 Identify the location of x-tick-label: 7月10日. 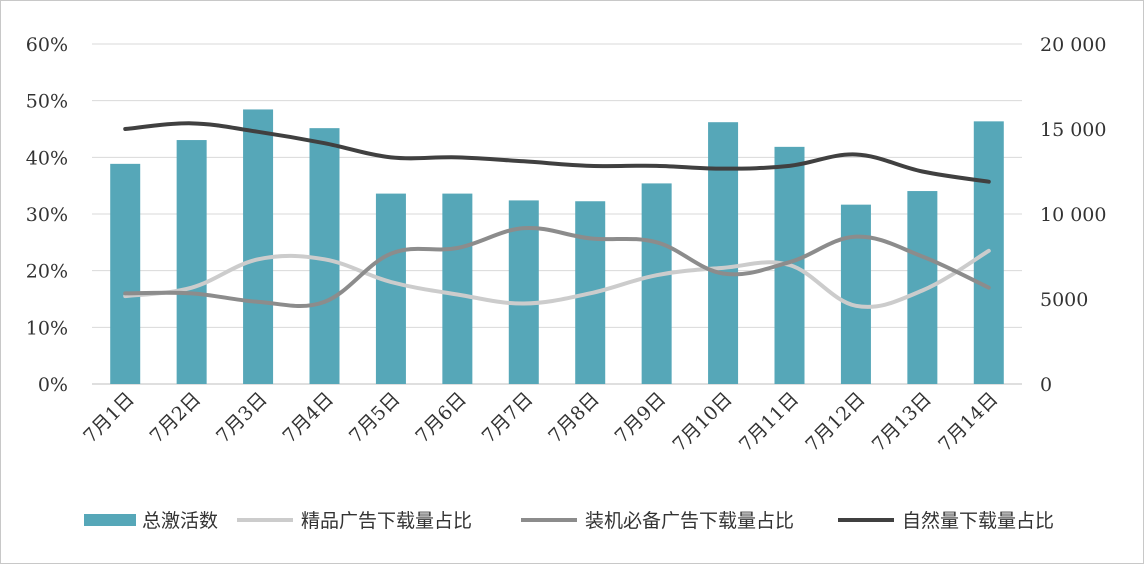
(703, 422).